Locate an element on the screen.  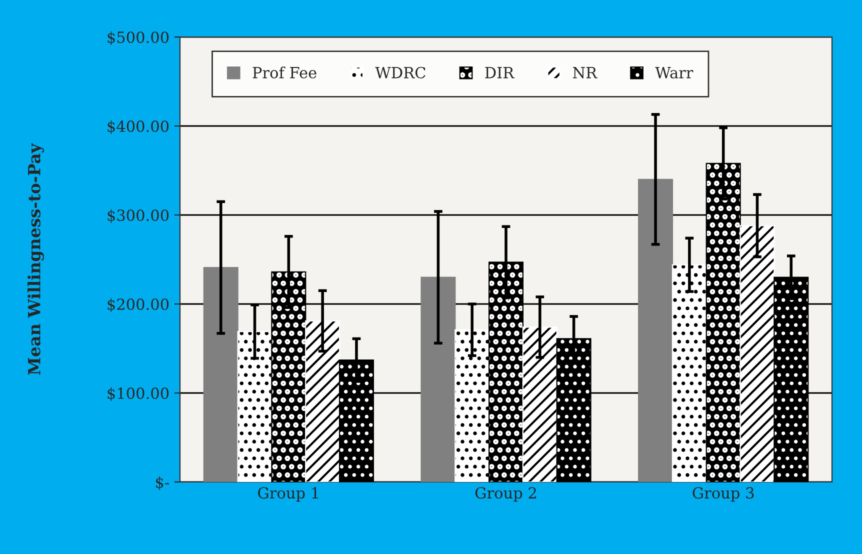
legend-label: DIR is located at coordinates (500, 72).